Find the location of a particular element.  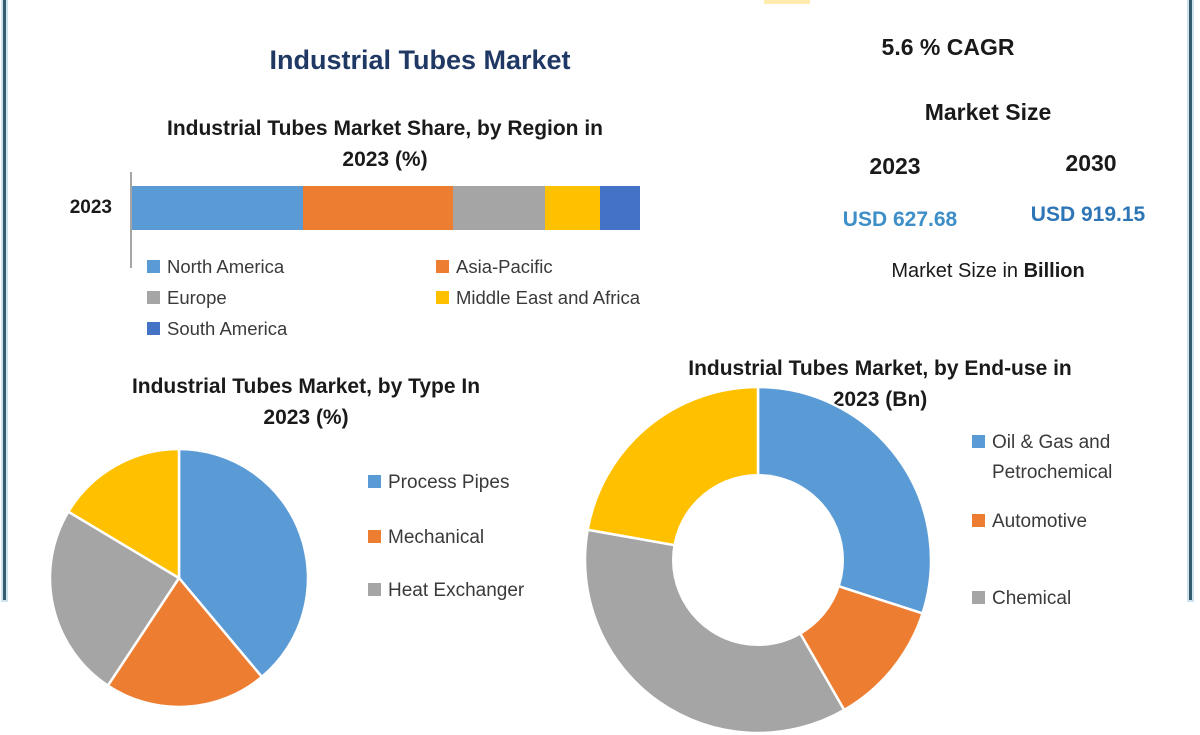

legend-item-automotive: Automotive is located at coordinates (1062, 522).